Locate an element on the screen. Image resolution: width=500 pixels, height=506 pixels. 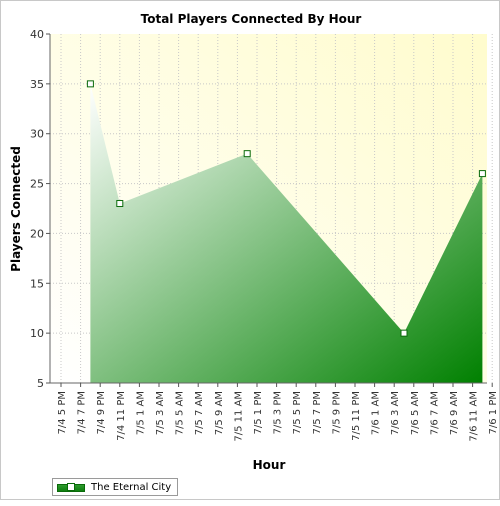
x-axis-label: Hour is located at coordinates (269, 465).